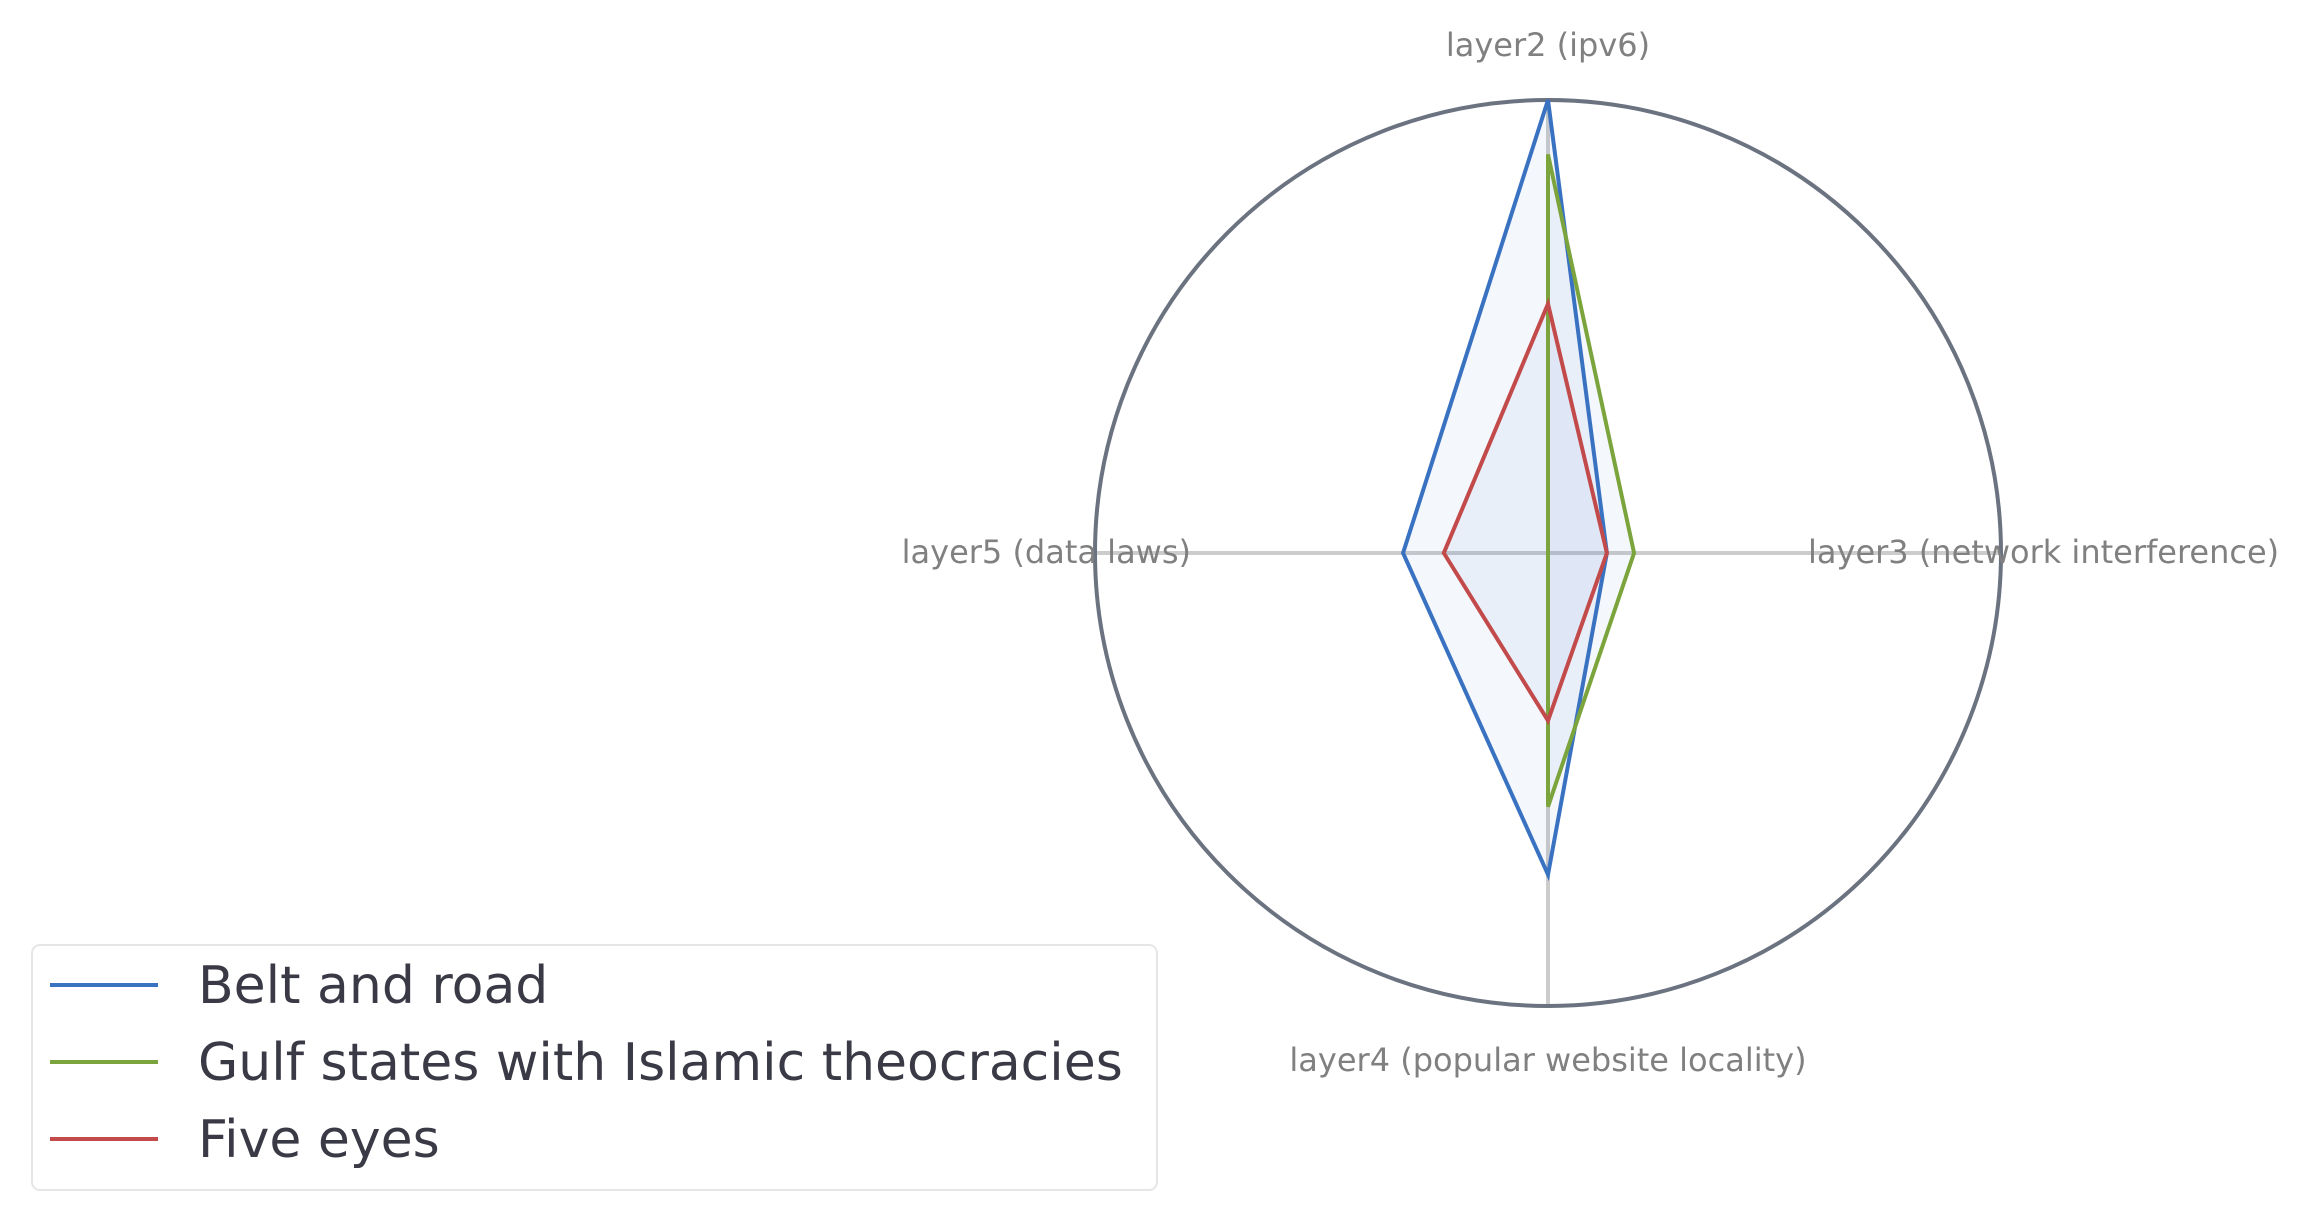 Image resolution: width=2322 pixels, height=1215 pixels. I want to click on series-fill-belt-and-road, so click(1505, 487).